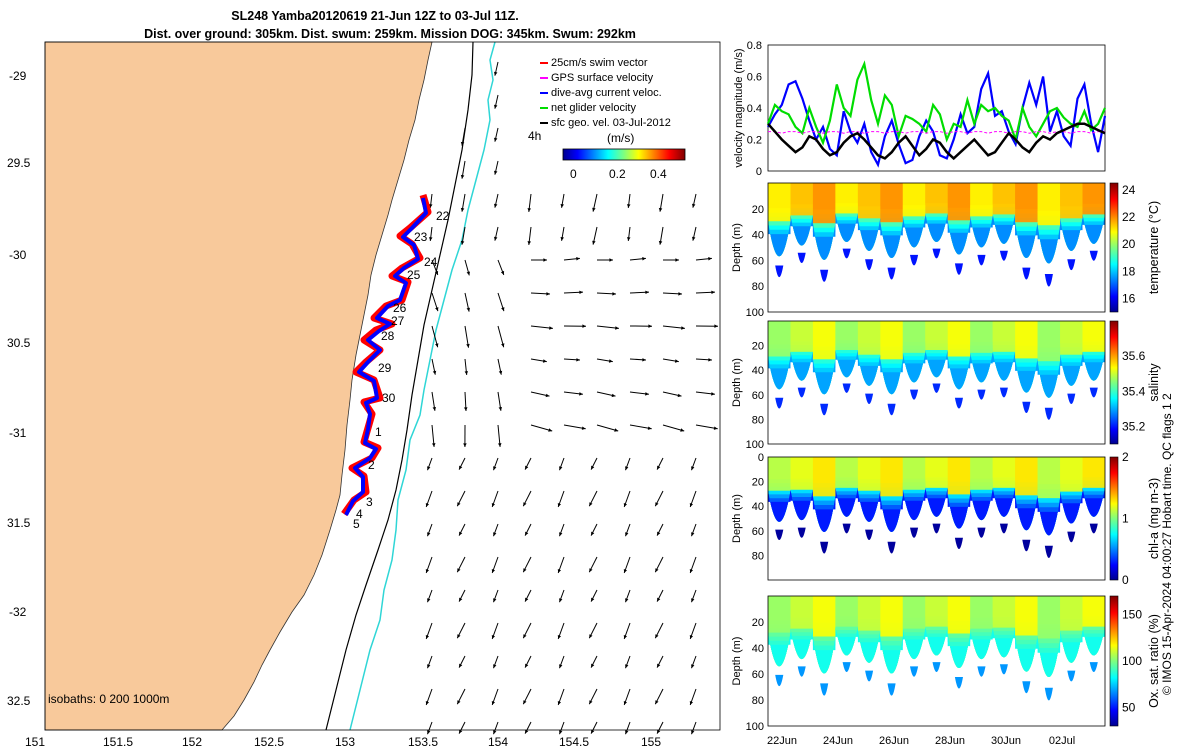 This screenshot has width=1200, height=750. I want to click on isobath-label: isobaths: 0 200 1000m, so click(108, 699).